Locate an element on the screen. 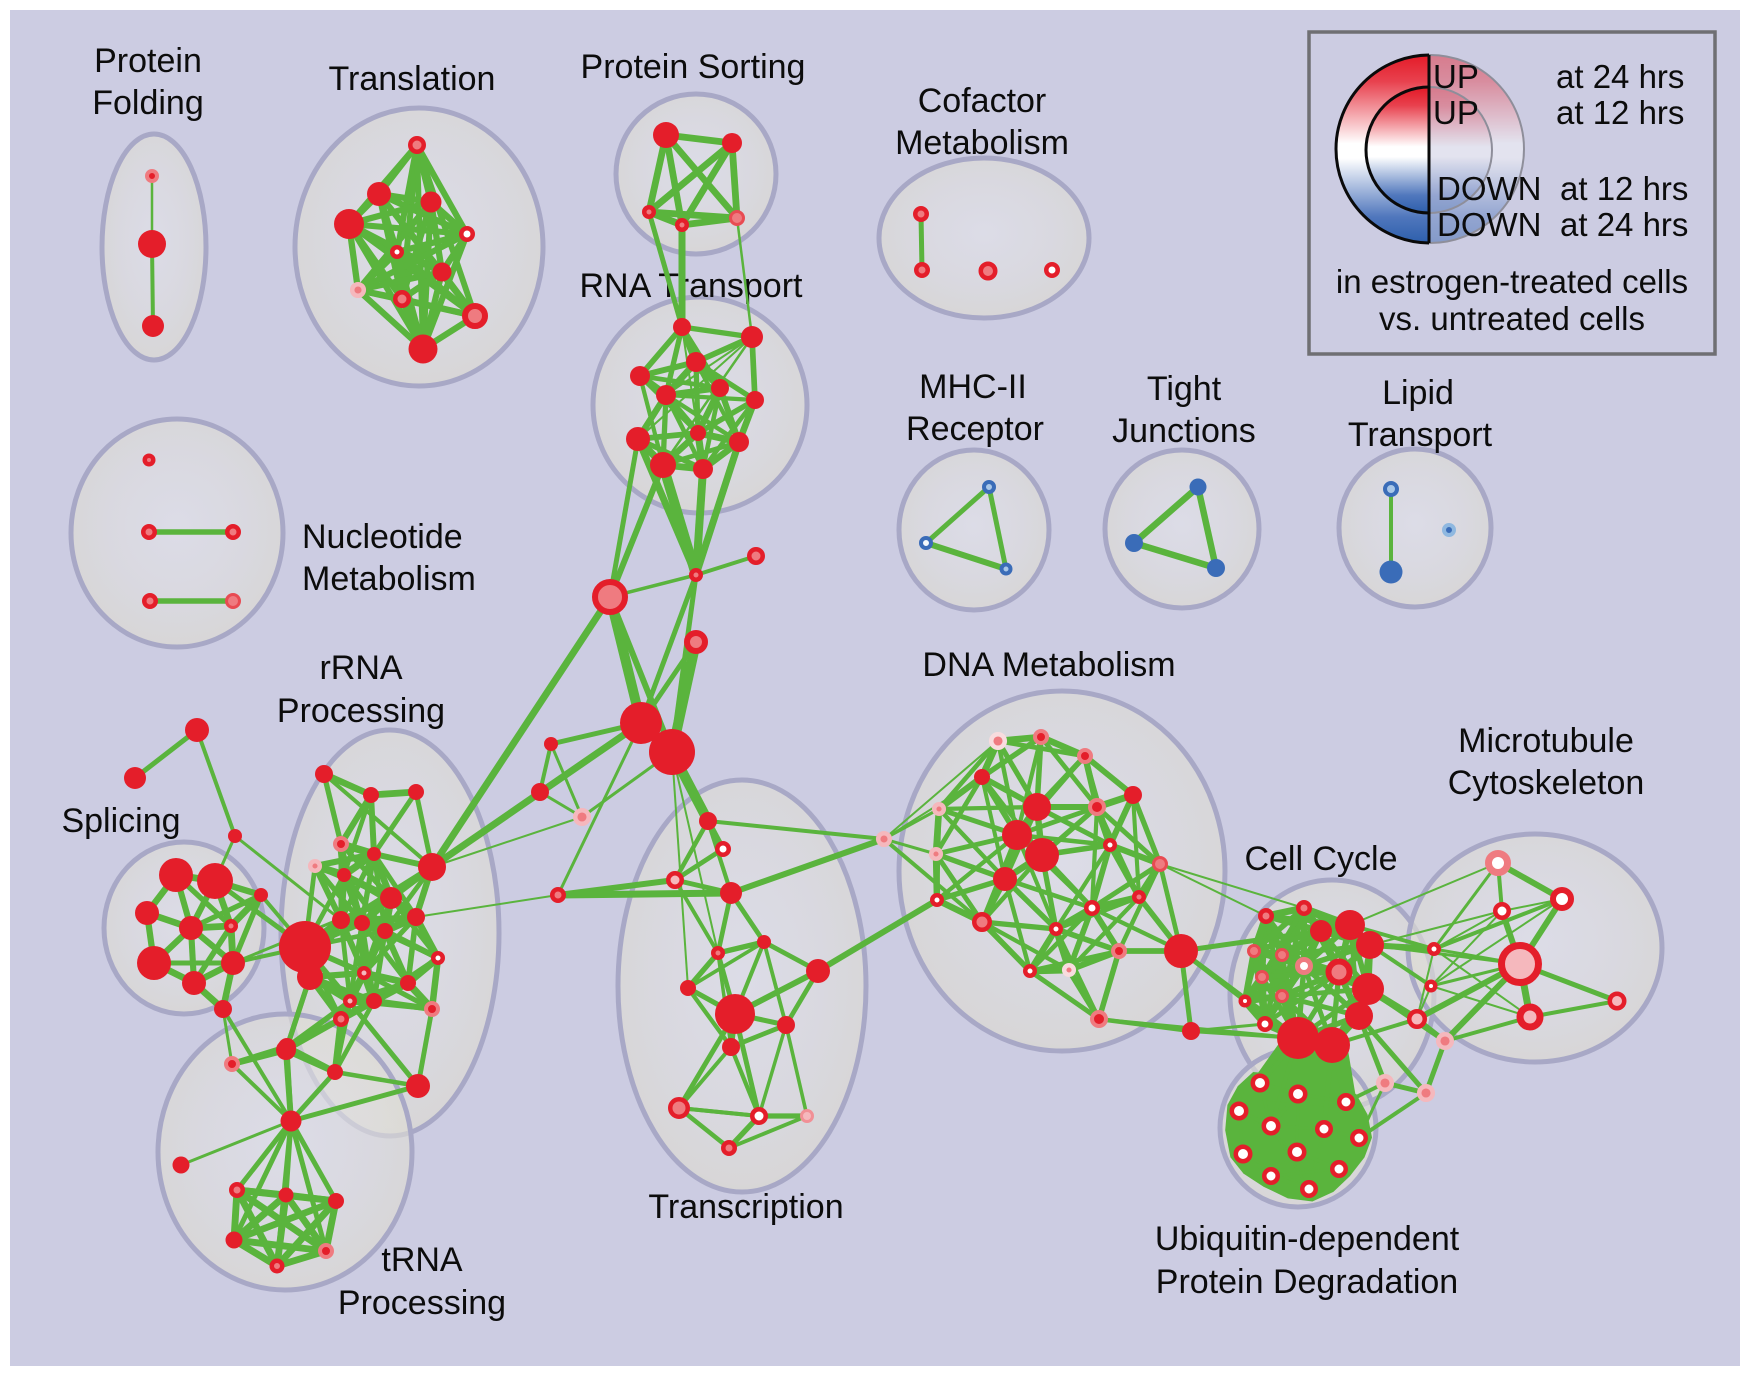  svg-text: Protein is located at coordinates (148, 61).